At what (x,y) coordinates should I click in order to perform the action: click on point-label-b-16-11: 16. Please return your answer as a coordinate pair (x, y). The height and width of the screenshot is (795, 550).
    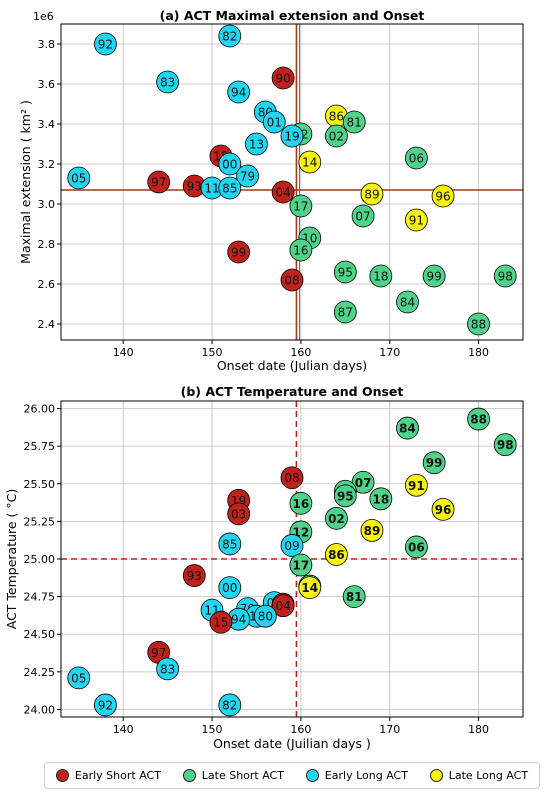
    Looking at the image, I should click on (301, 504).